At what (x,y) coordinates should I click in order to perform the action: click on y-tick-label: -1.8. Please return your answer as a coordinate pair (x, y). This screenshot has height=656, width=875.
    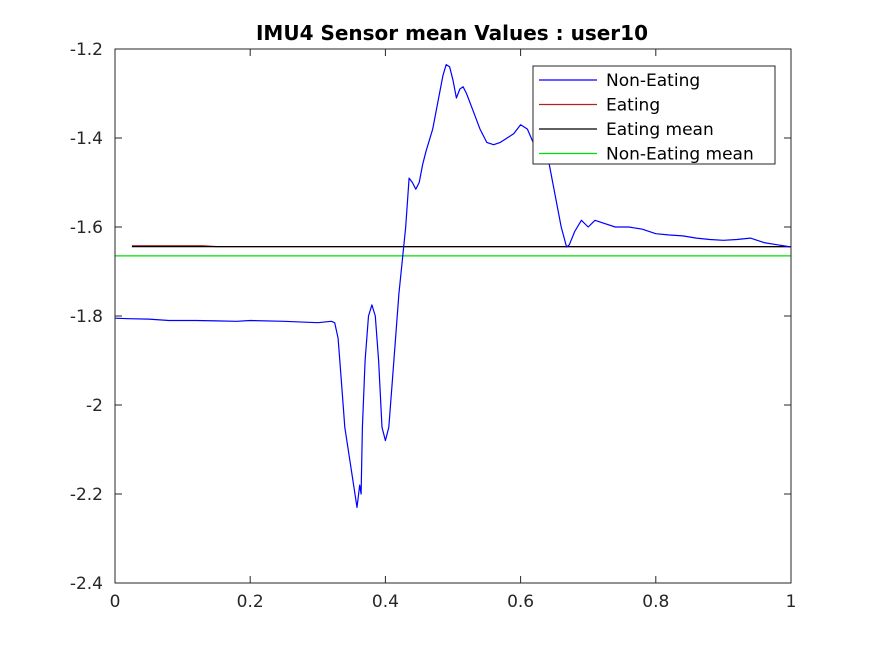
    Looking at the image, I should click on (86, 317).